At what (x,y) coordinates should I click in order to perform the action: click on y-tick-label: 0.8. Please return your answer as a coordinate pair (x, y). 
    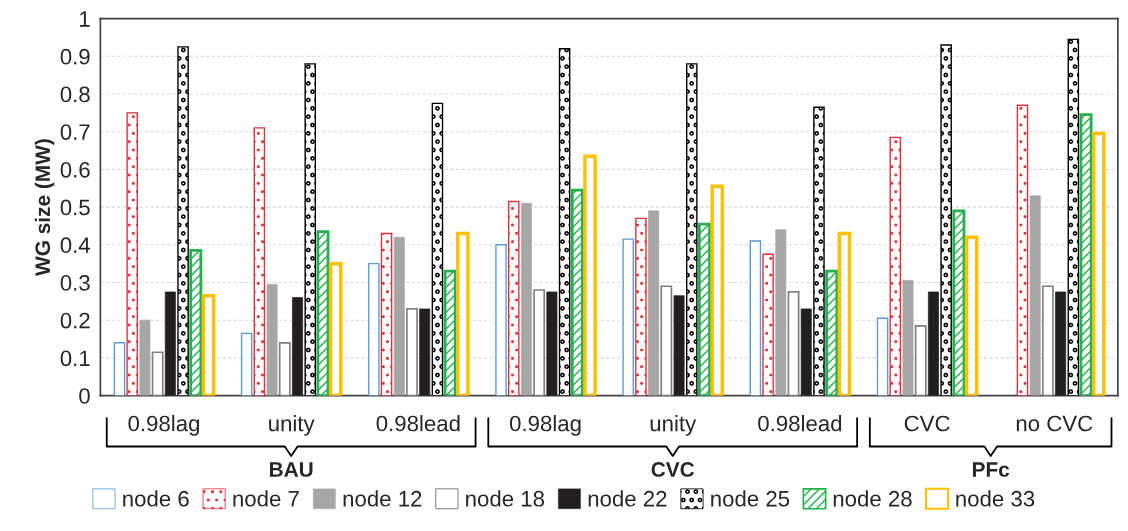
    Looking at the image, I should click on (75, 94).